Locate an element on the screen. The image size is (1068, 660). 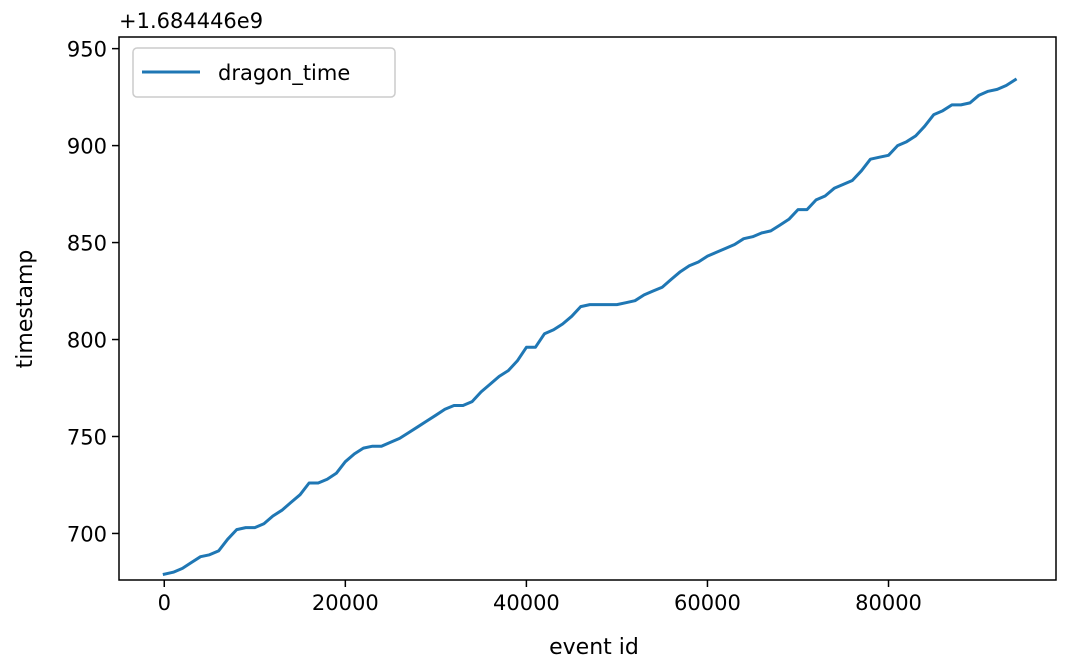
legend: dragon_time is located at coordinates (264, 72).